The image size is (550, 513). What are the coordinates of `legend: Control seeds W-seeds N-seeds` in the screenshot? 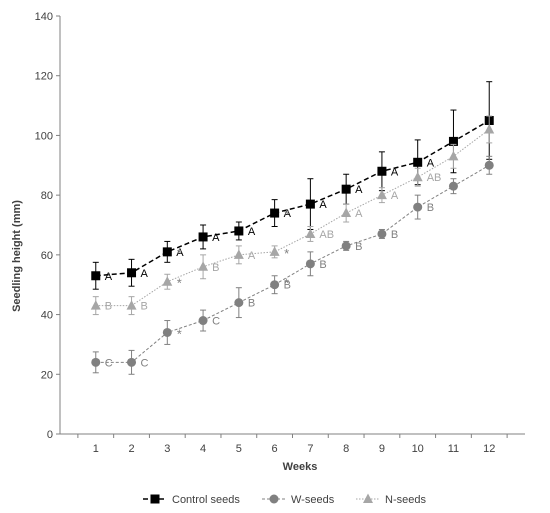 It's located at (284, 499).